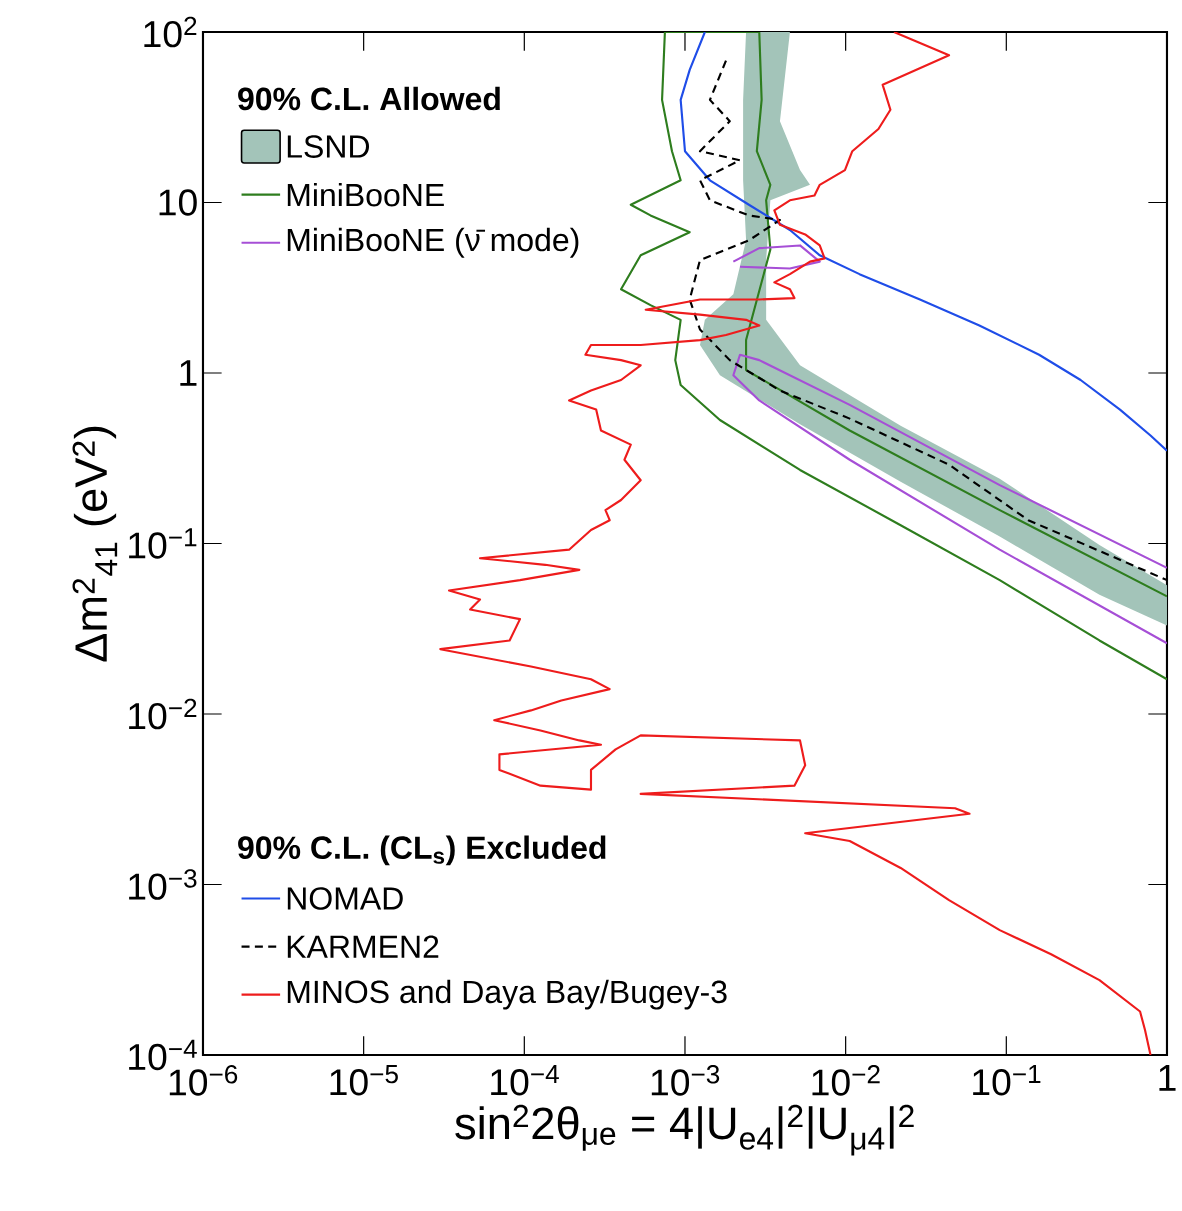  I want to click on x-tick-label: 1, so click(1167, 1078).